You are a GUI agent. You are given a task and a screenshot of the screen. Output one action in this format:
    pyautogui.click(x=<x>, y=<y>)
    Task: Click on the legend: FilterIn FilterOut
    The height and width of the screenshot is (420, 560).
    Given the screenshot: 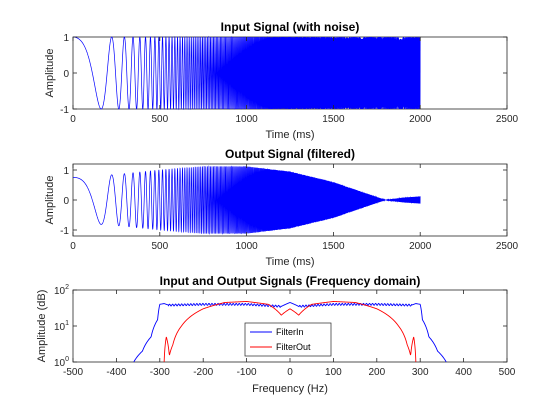 What is the action you would take?
    pyautogui.click(x=288, y=339)
    